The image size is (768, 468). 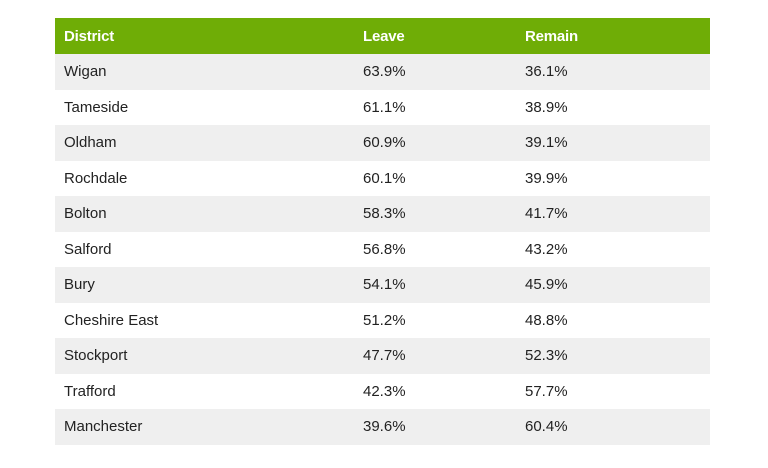 What do you see at coordinates (613, 391) in the screenshot?
I see `remain-cell: 57.7%` at bounding box center [613, 391].